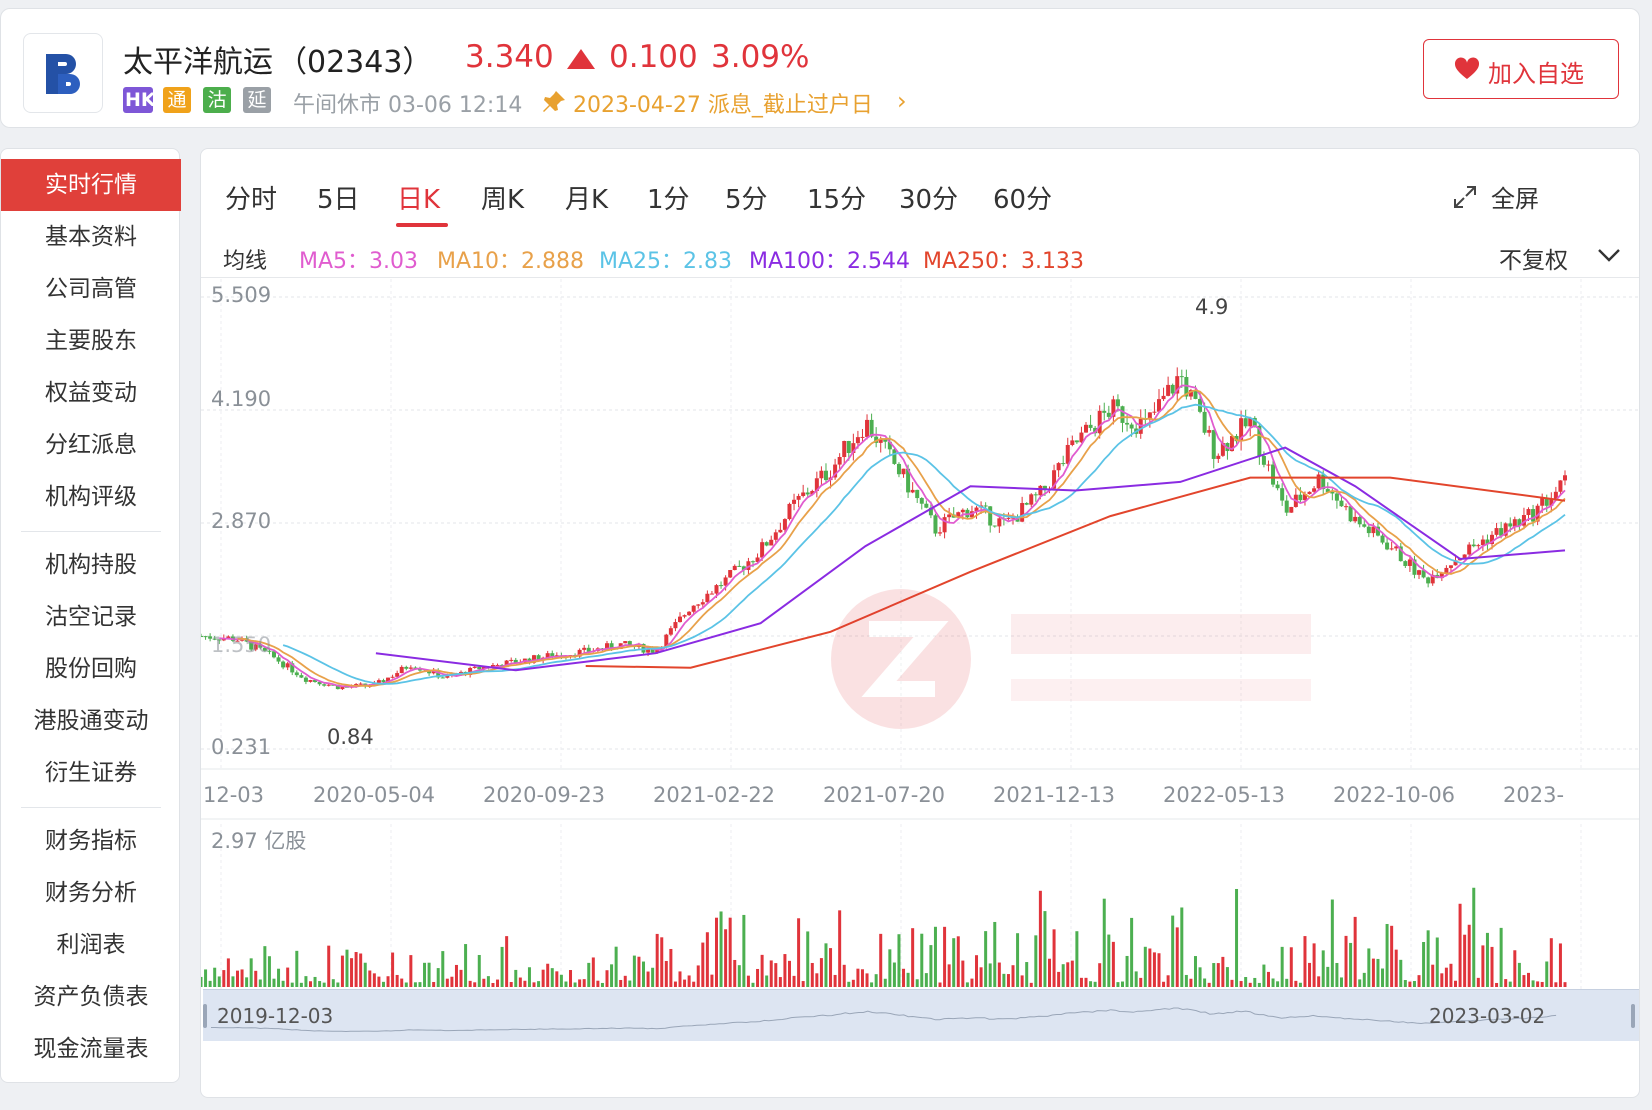 The height and width of the screenshot is (1110, 1652). I want to click on tab-30min: 30分, so click(929, 200).